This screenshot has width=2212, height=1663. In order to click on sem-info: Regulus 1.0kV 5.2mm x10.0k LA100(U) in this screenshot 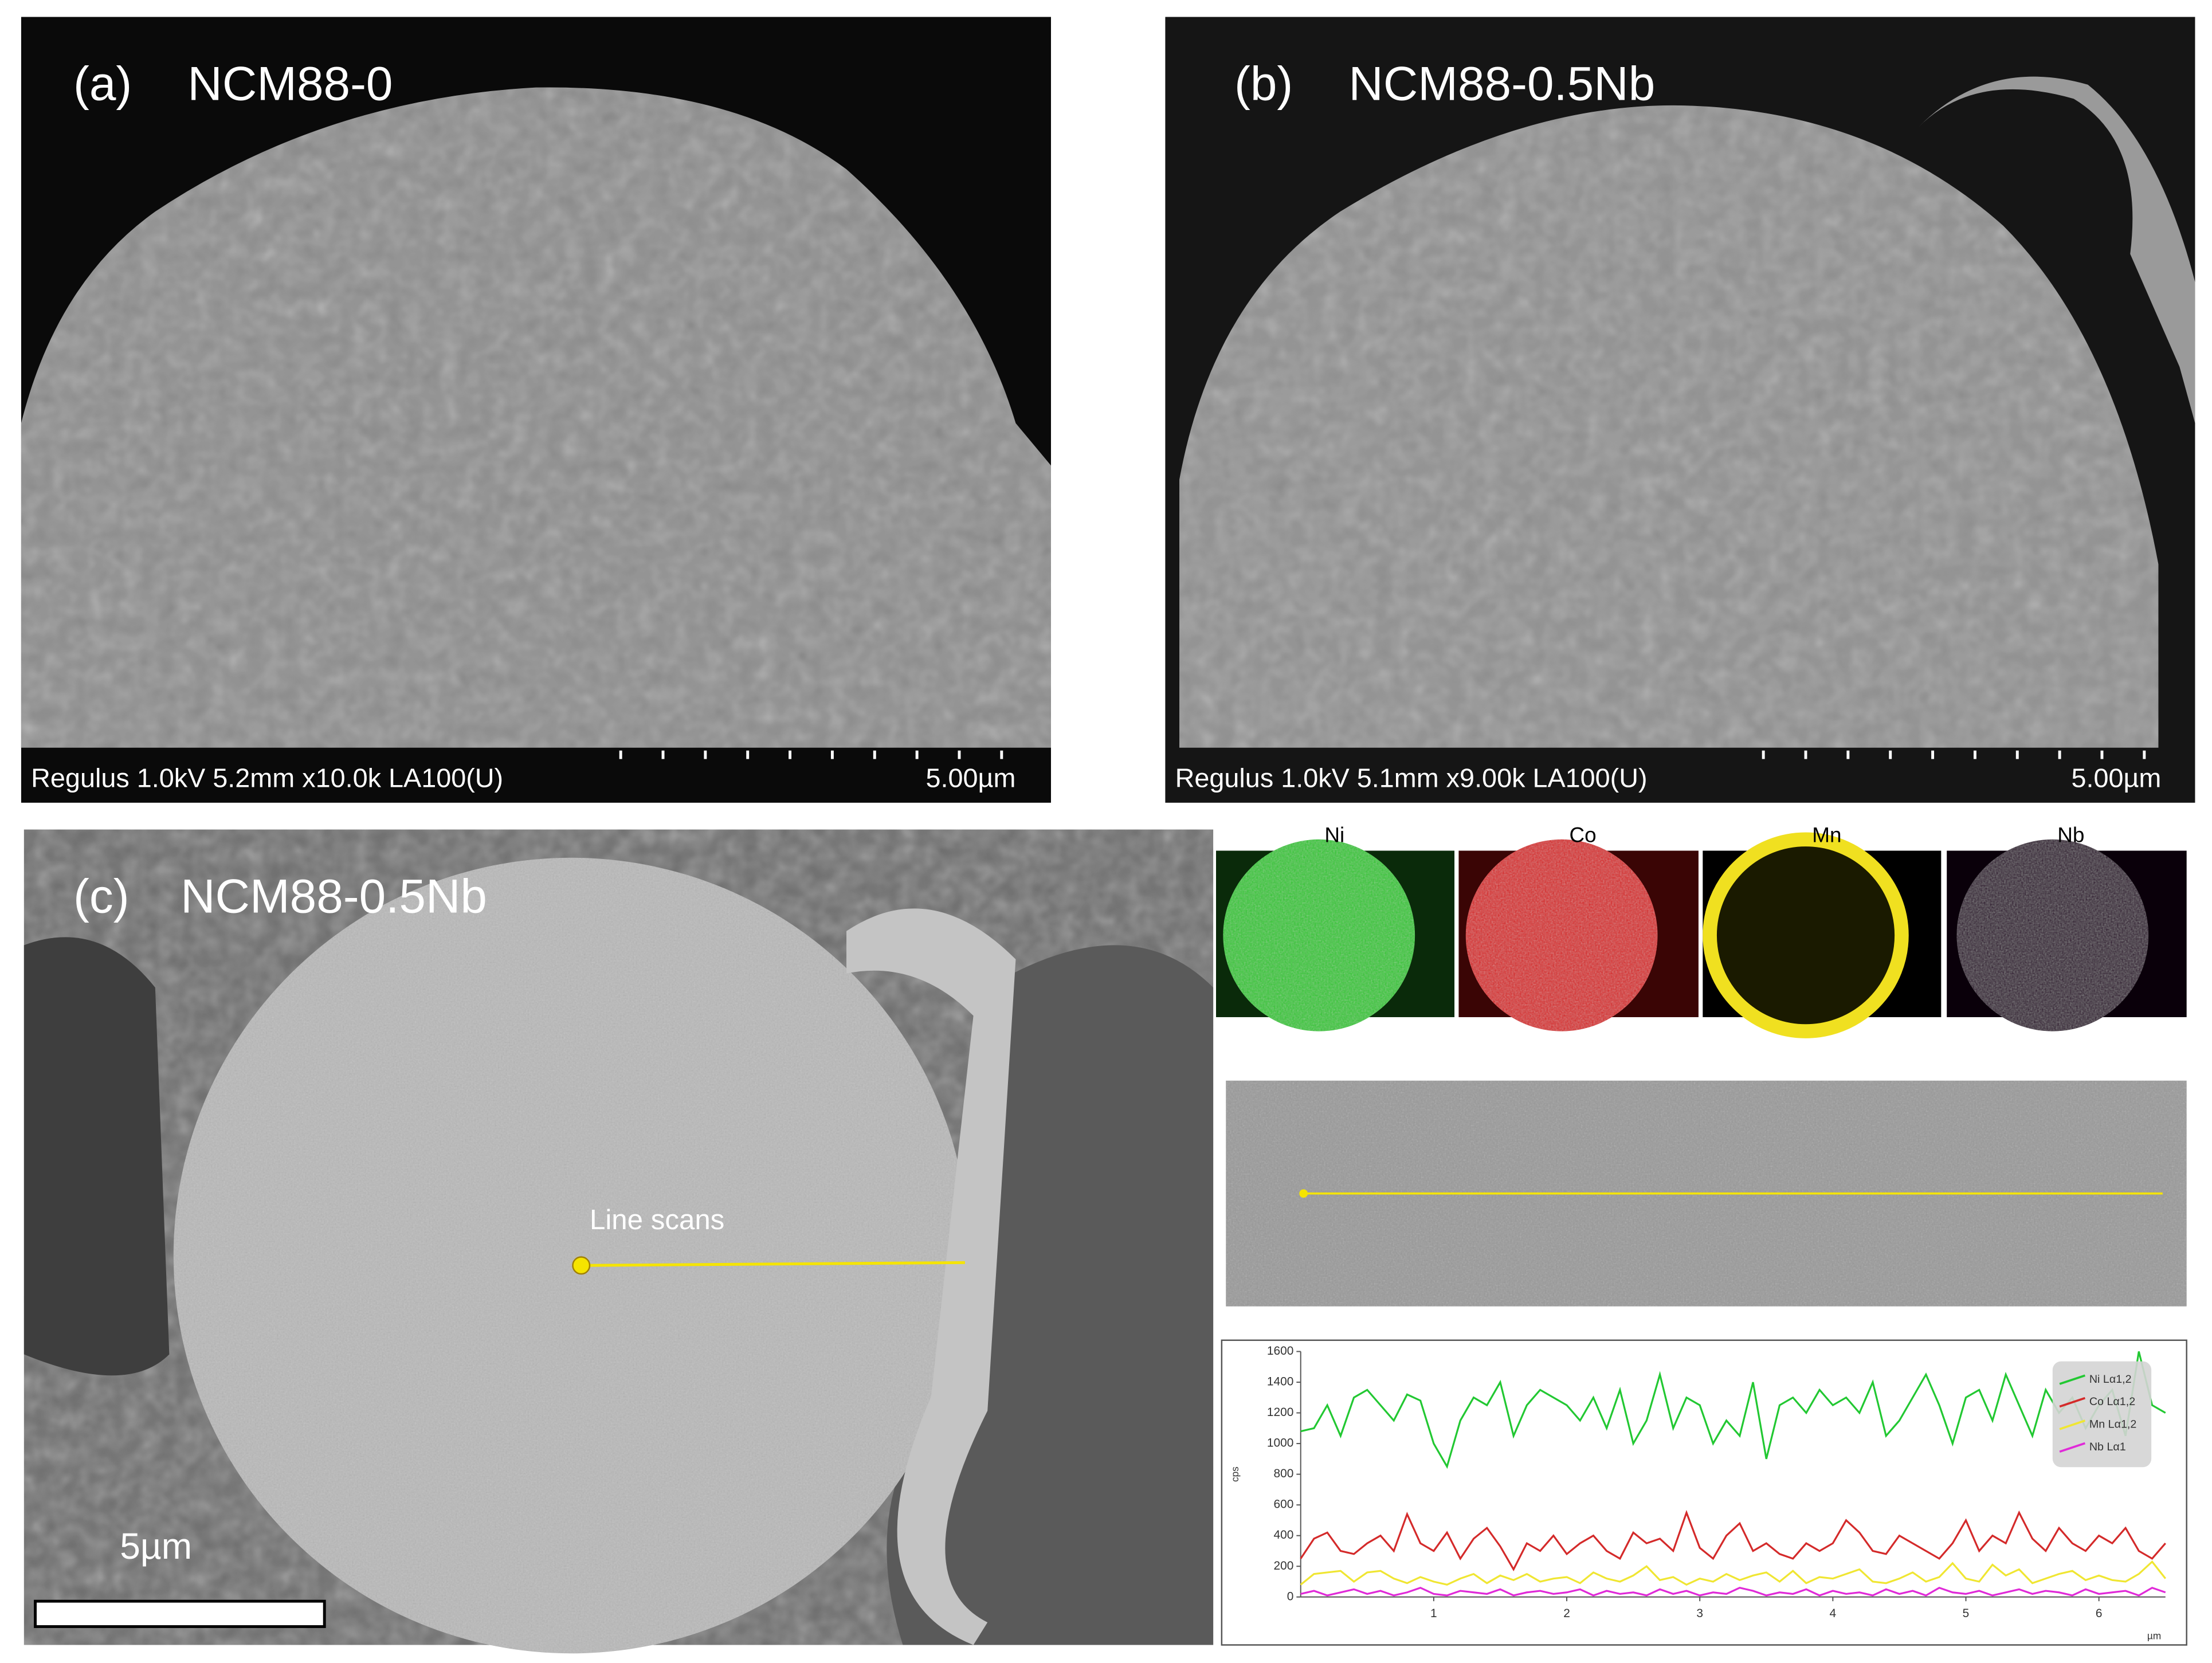, I will do `click(267, 778)`.